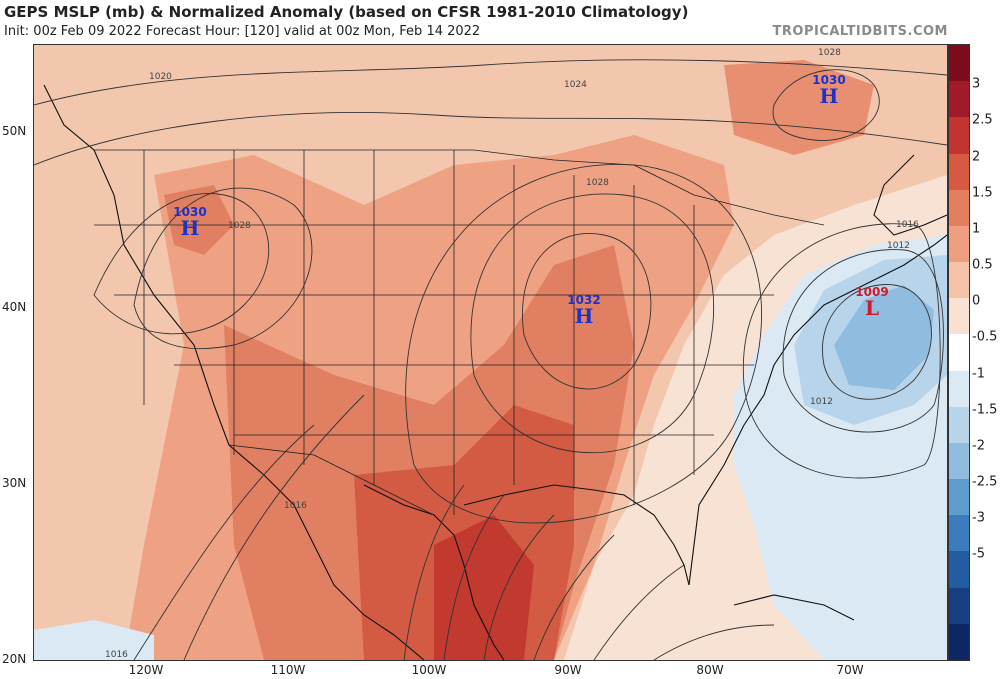 The width and height of the screenshot is (1000, 679). I want to click on brand-watermark: TROPICALTIDBITS.COM, so click(860, 31).